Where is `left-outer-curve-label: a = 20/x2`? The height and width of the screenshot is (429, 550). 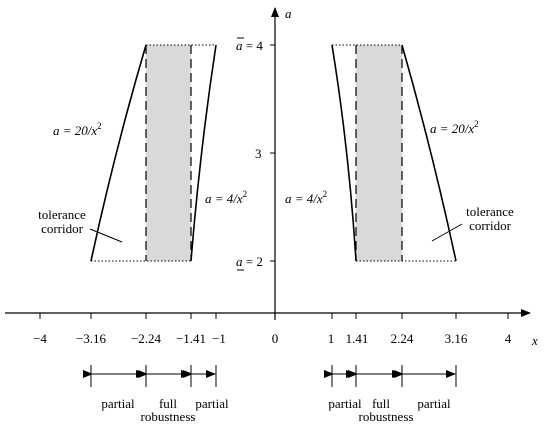
left-outer-curve-label: a = 20/x2 is located at coordinates (77, 129).